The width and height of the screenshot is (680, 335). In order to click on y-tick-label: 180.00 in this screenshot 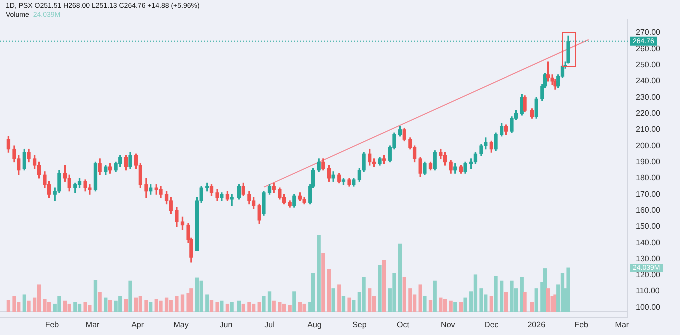, I will do `click(649, 178)`.